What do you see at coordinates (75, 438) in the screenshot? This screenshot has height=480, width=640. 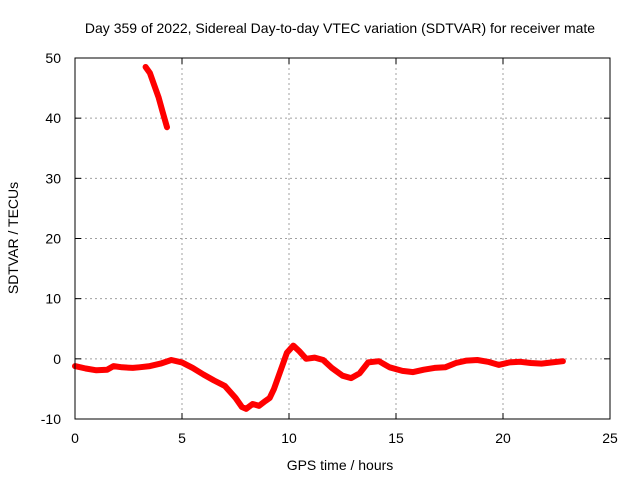 I see `x-tick-label: 0` at bounding box center [75, 438].